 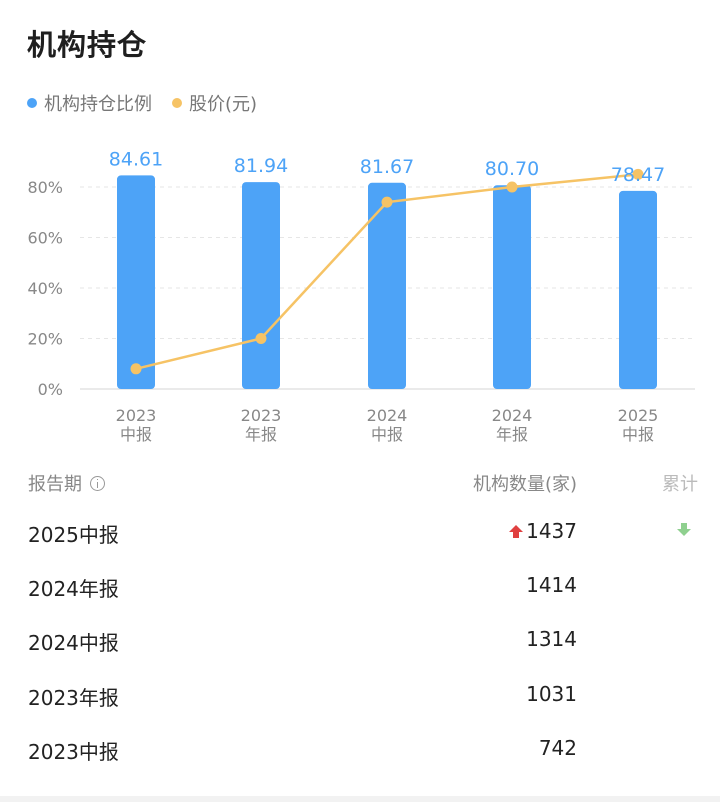 I want to click on table-row: 2023年报 1031, so click(x=360, y=697).